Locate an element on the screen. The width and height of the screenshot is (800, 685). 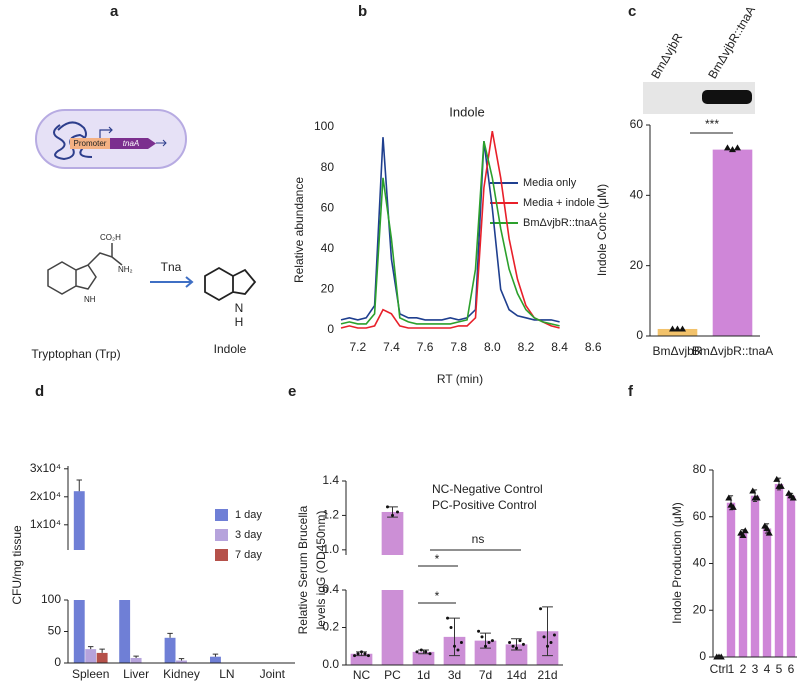
indole-h-label: H is located at coordinates (239, 322).